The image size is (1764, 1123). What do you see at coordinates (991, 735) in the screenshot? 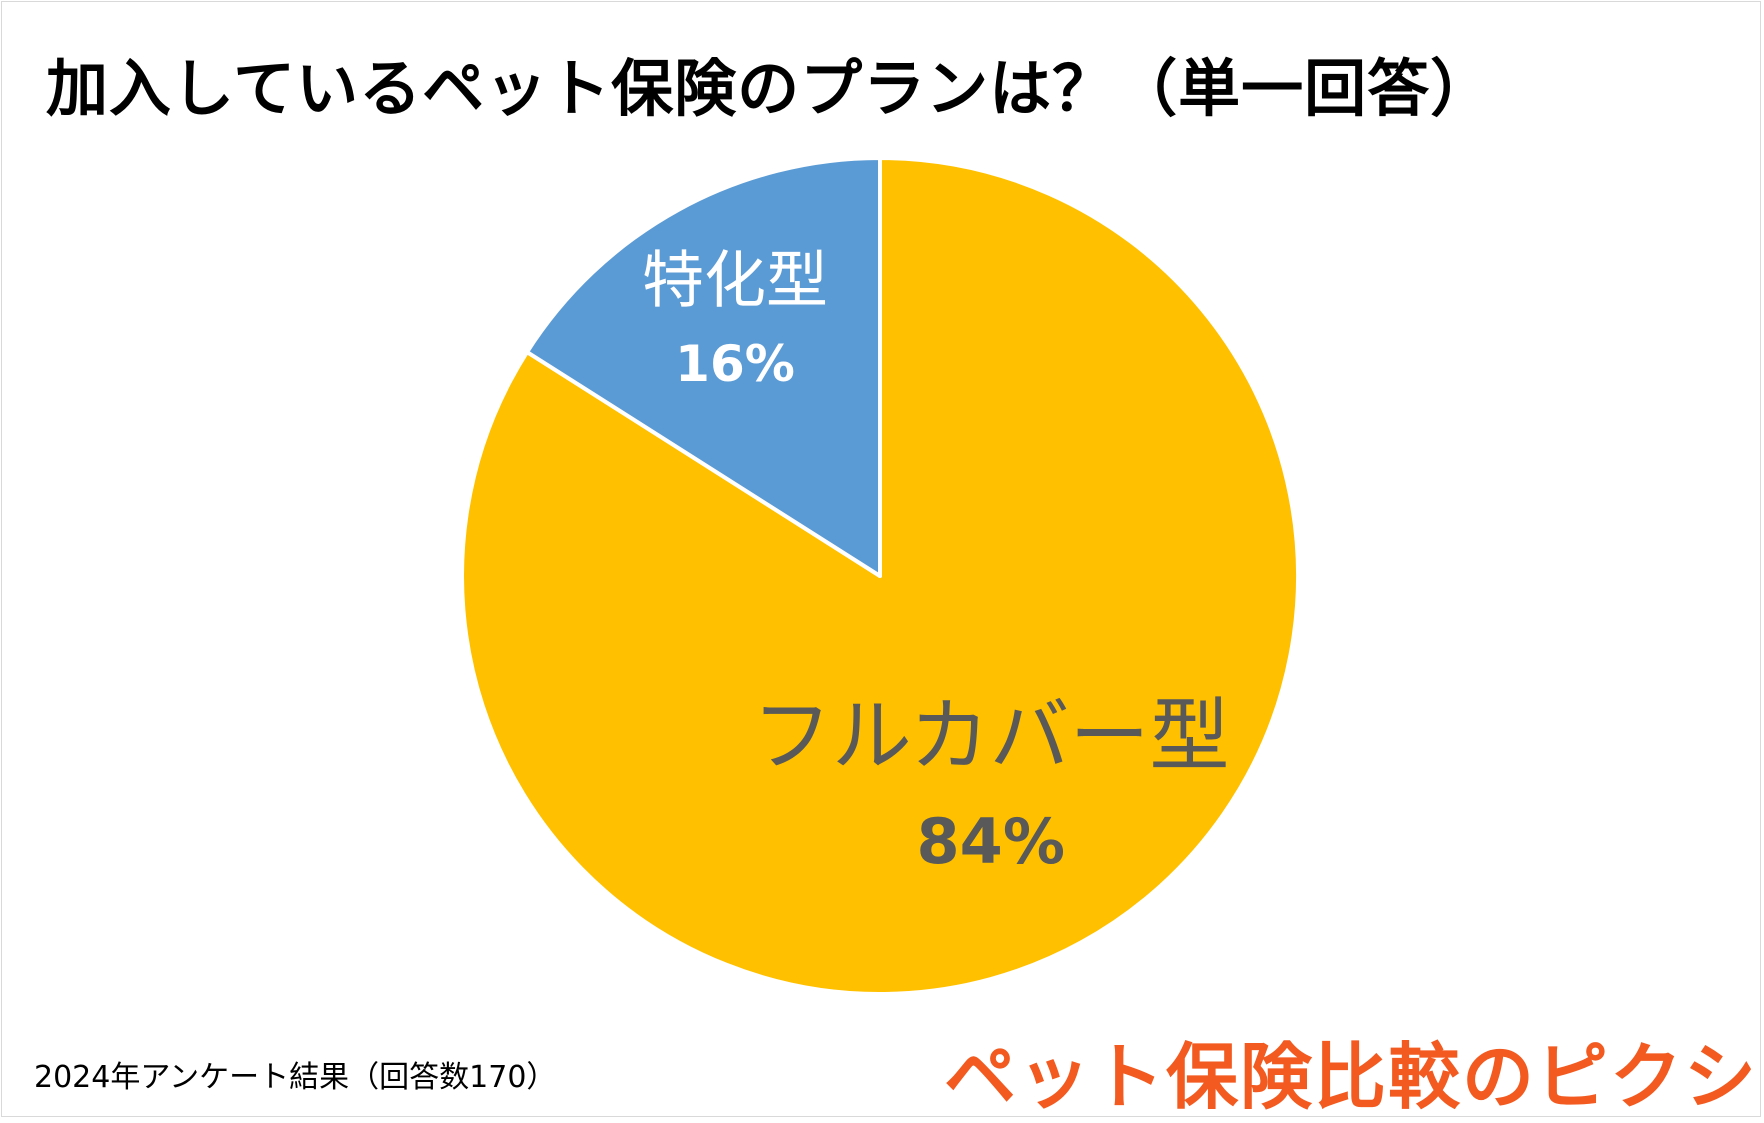
I see `slice-name-label-full-cover: フルカバー型` at bounding box center [991, 735].